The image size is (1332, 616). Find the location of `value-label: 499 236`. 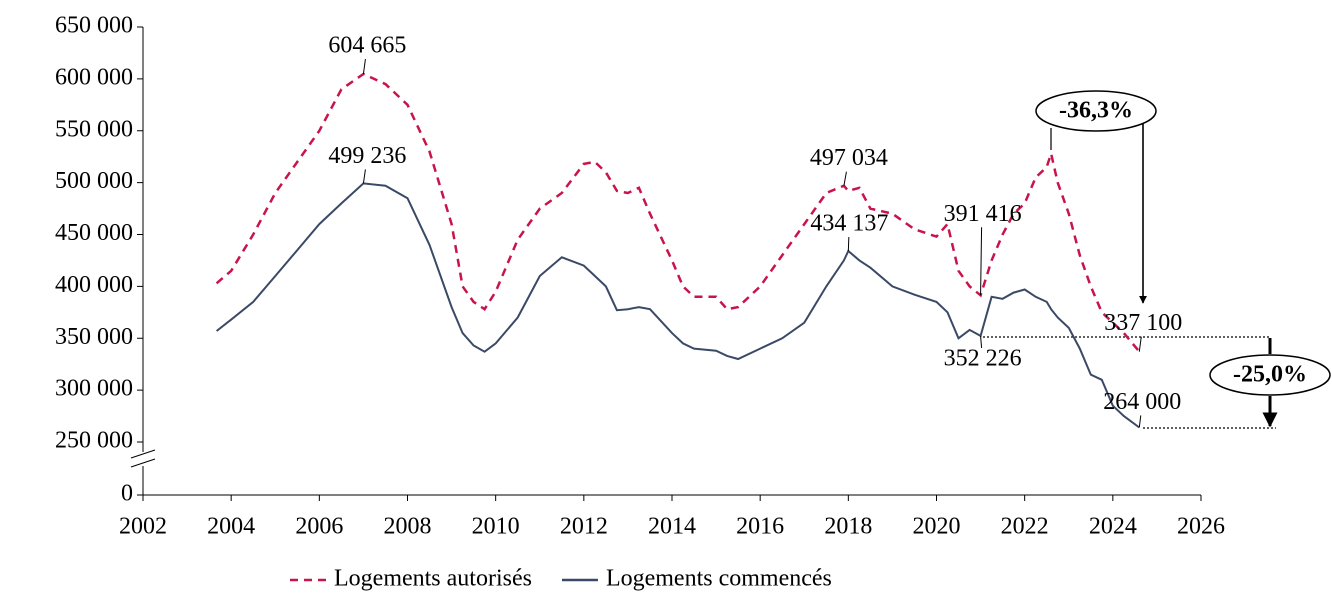

value-label: 499 236 is located at coordinates (367, 156).